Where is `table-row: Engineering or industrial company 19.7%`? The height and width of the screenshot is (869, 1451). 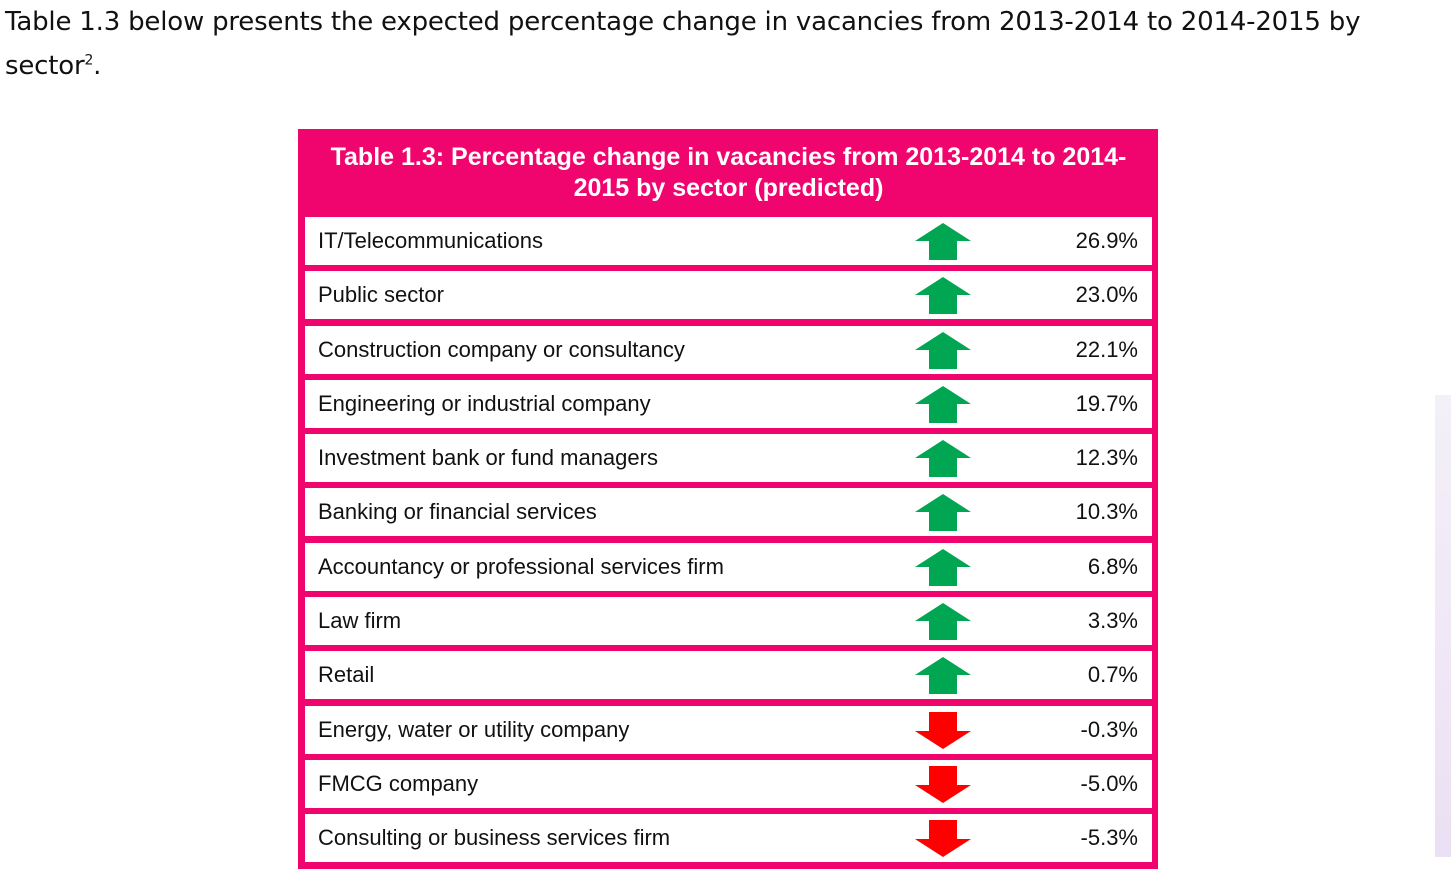
table-row: Engineering or industrial company 19.7% is located at coordinates (728, 403).